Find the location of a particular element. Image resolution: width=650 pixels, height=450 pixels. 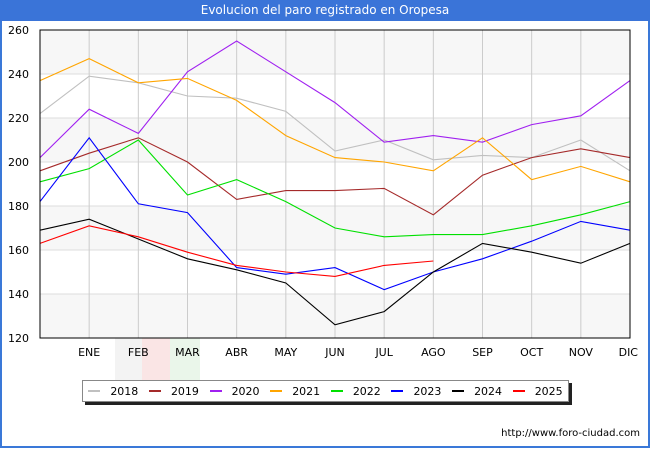

y-axis-ticks: 120 140 160 180 200 220 240 260 is located at coordinates (18, 184).